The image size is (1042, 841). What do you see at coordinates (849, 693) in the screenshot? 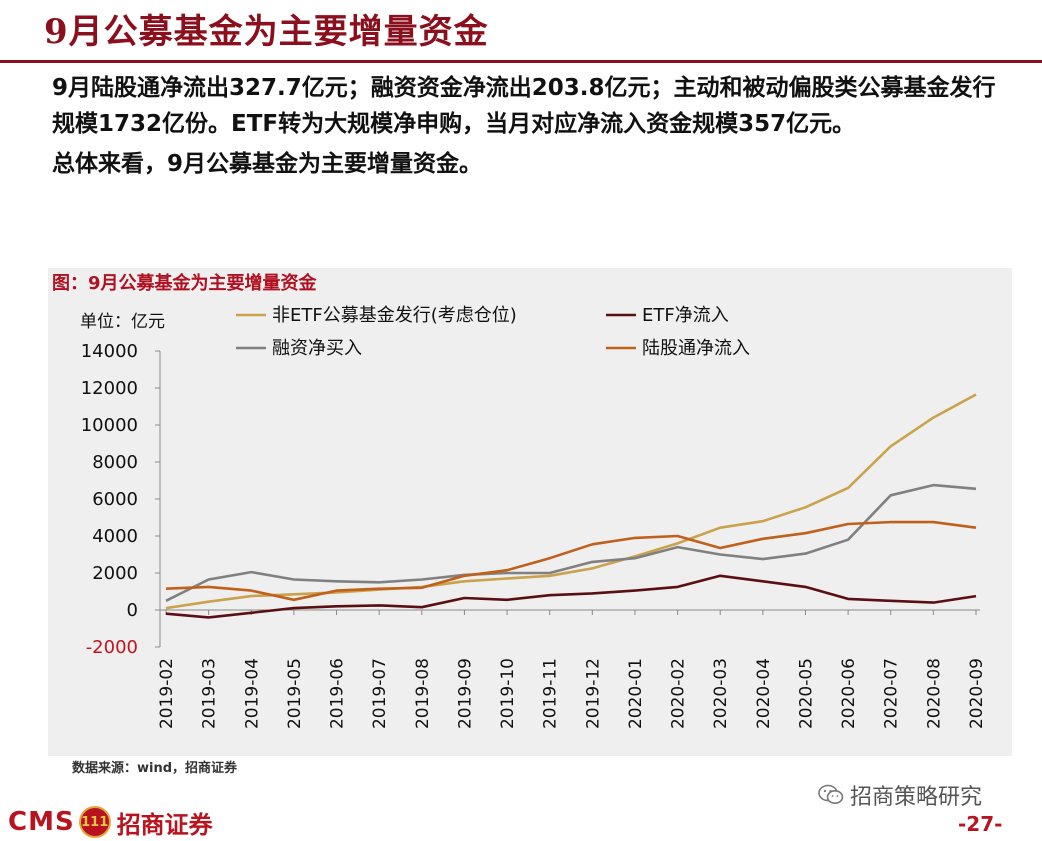
I see `x-tick-label: 2020-06` at bounding box center [849, 693].